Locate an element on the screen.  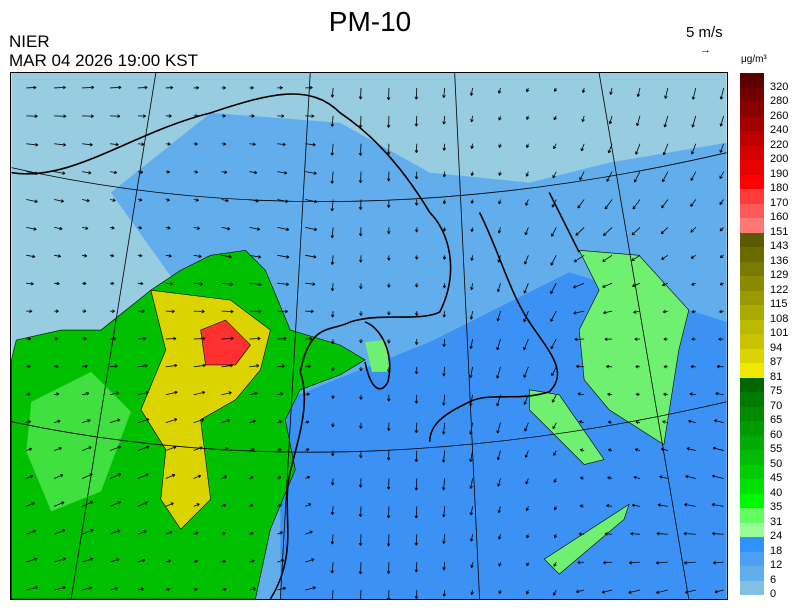
legend-label: 115 is located at coordinates (779, 304).